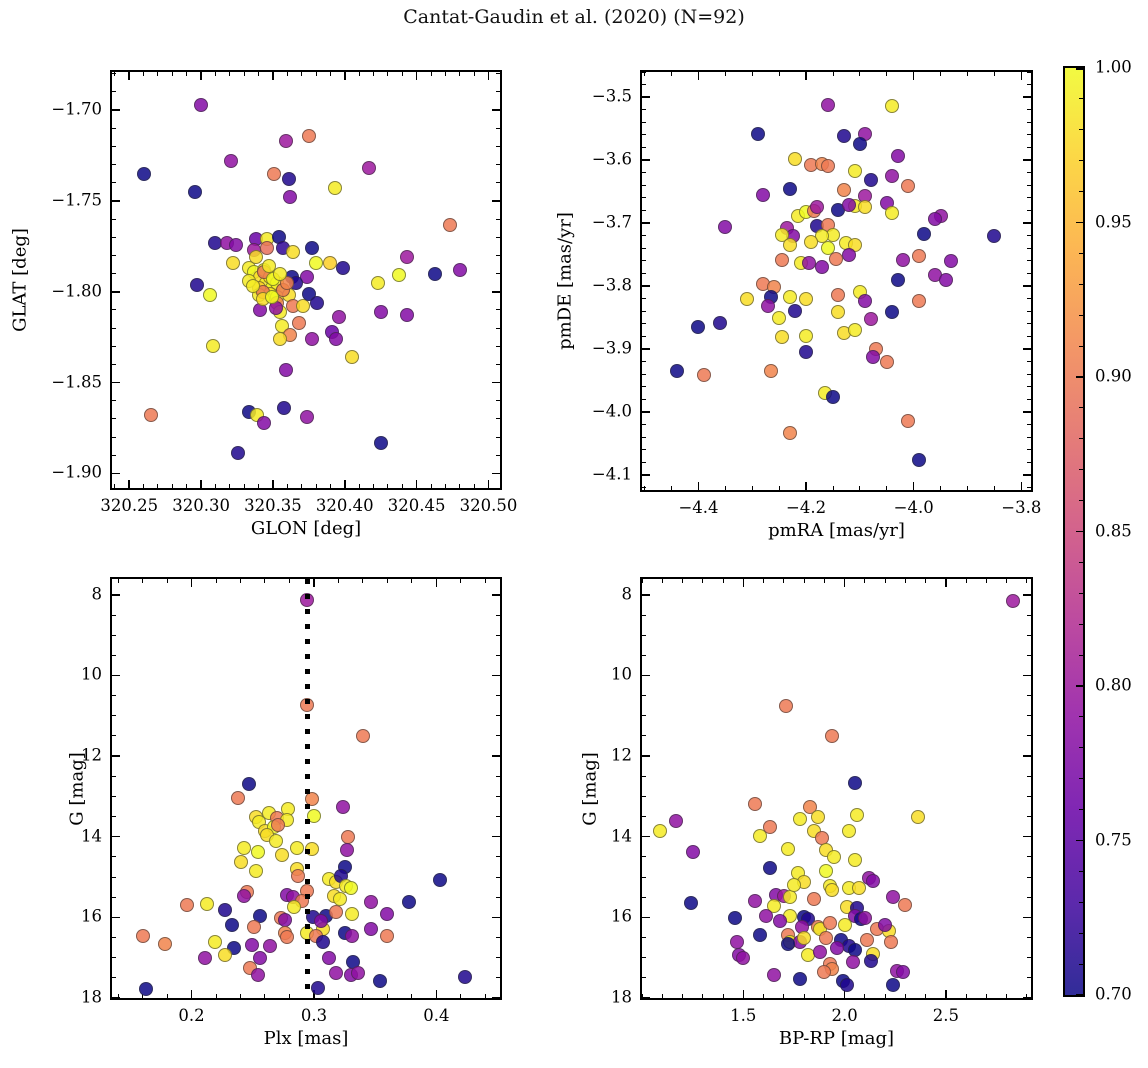 The image size is (1148, 1068). Describe the element at coordinates (306, 788) in the screenshot. I see `panel-plx-g` at that location.